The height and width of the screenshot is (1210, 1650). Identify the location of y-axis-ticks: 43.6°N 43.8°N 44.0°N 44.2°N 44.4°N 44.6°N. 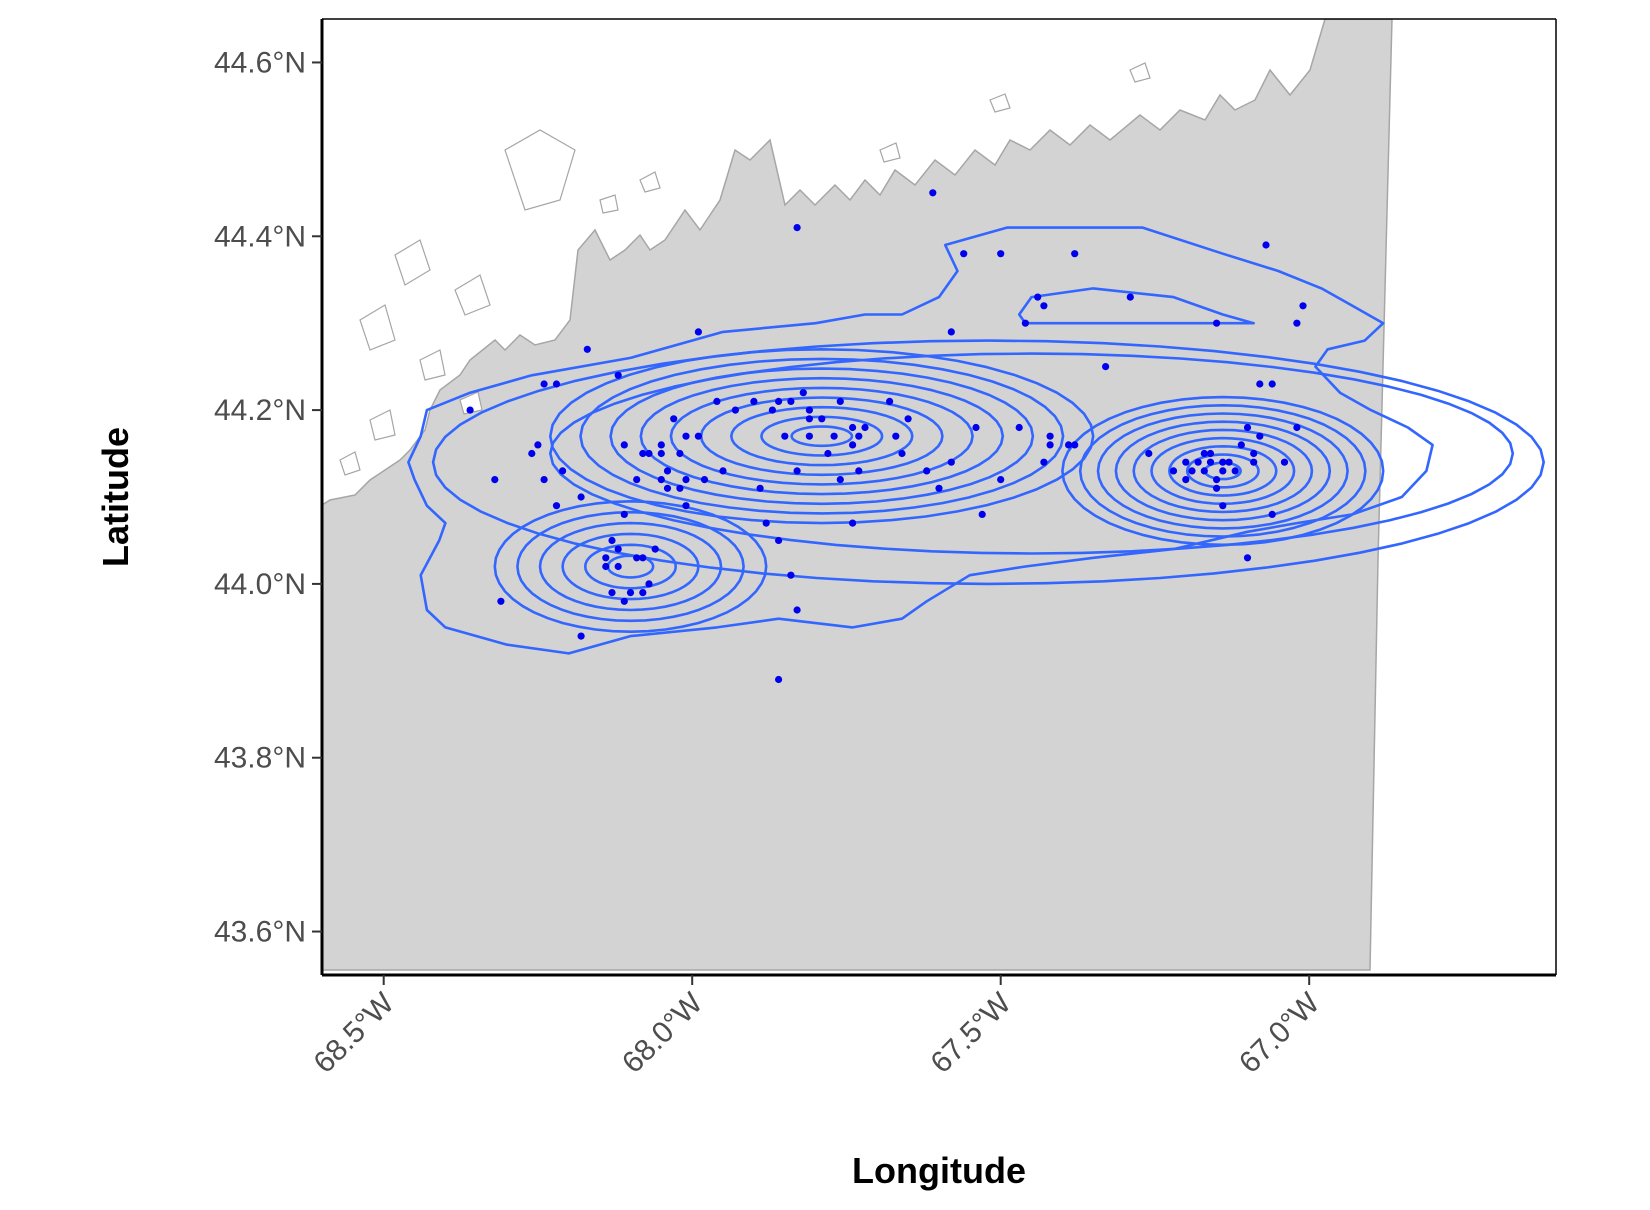
(268, 497).